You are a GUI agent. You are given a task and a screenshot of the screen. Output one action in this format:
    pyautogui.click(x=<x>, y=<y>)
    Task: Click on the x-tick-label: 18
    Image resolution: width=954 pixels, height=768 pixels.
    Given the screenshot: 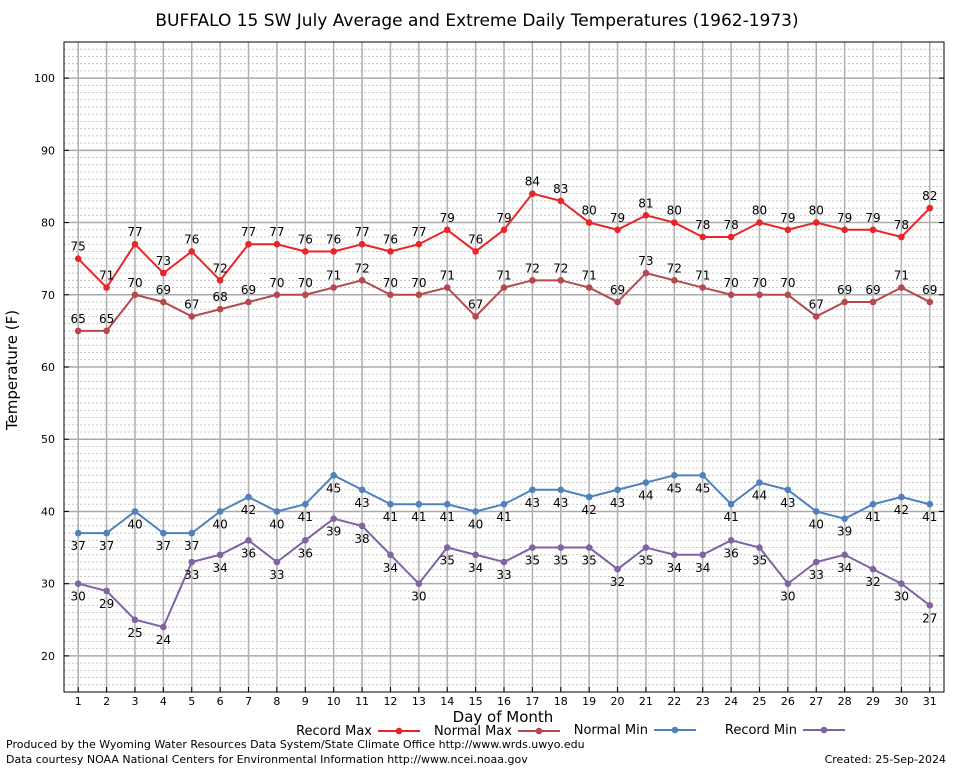 What is the action you would take?
    pyautogui.click(x=561, y=701)
    